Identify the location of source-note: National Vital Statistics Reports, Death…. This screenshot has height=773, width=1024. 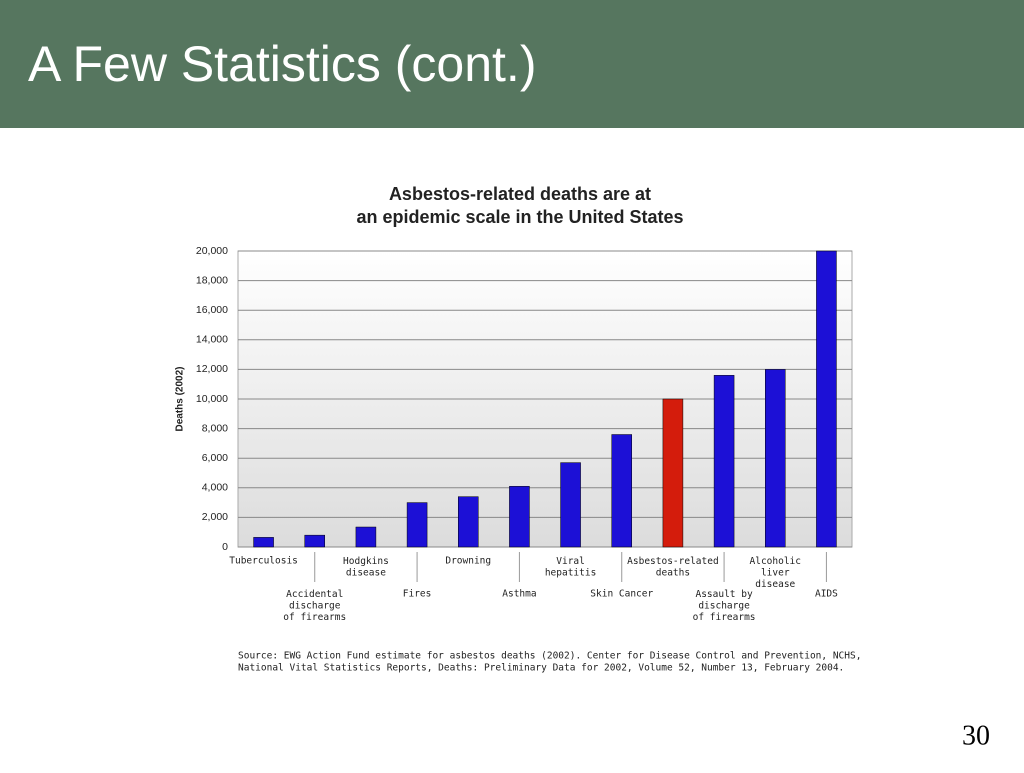
(541, 668).